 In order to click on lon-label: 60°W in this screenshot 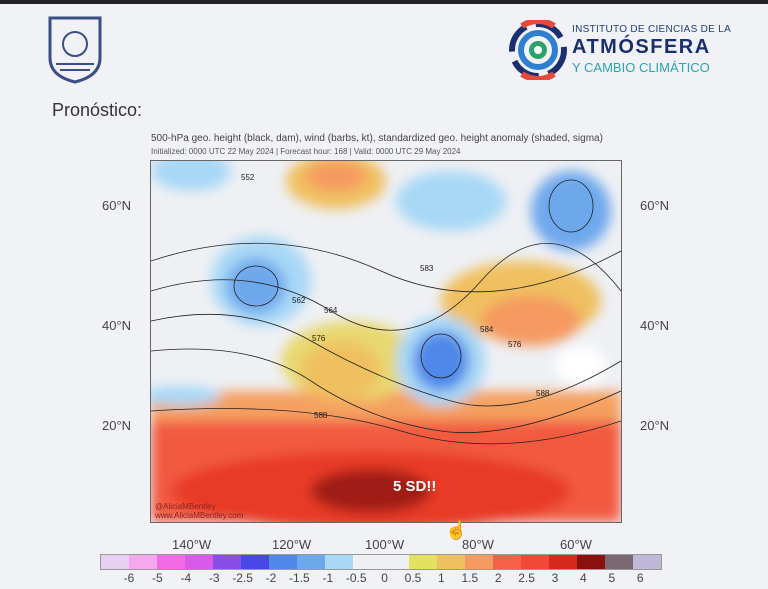, I will do `click(576, 544)`.